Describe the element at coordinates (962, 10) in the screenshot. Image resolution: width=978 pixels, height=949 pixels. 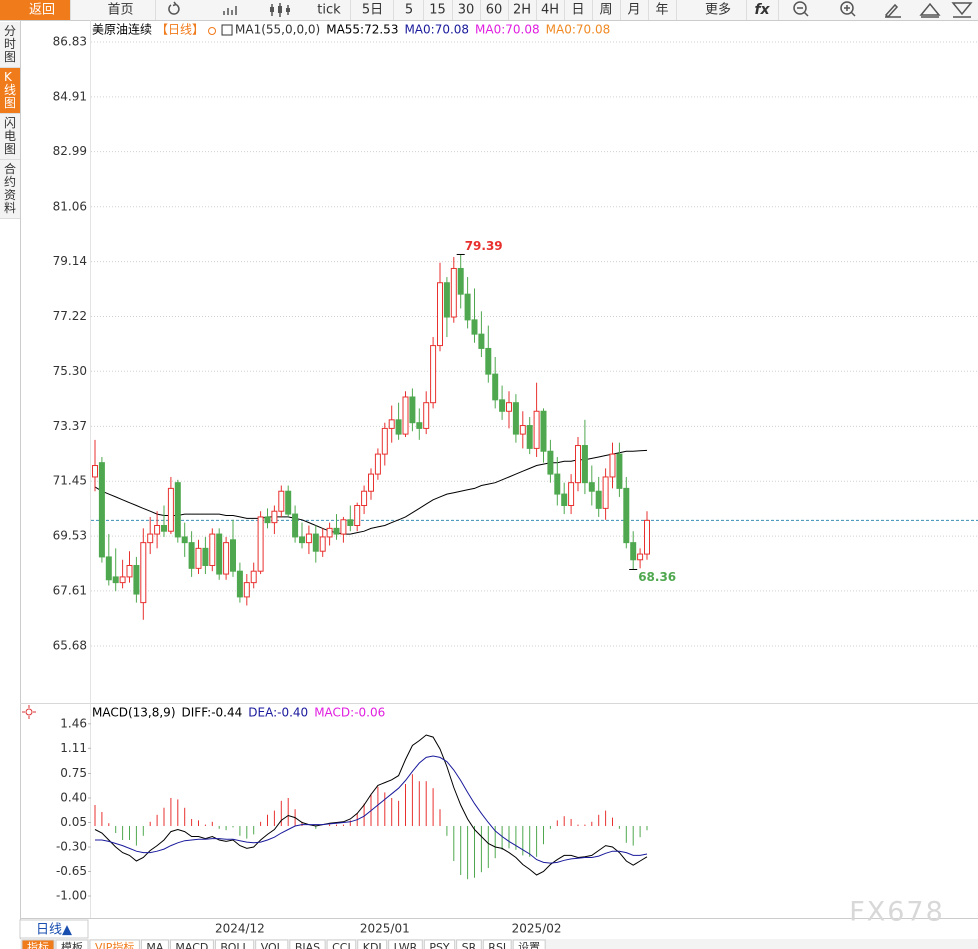
I see `triangle-down-icon` at that location.